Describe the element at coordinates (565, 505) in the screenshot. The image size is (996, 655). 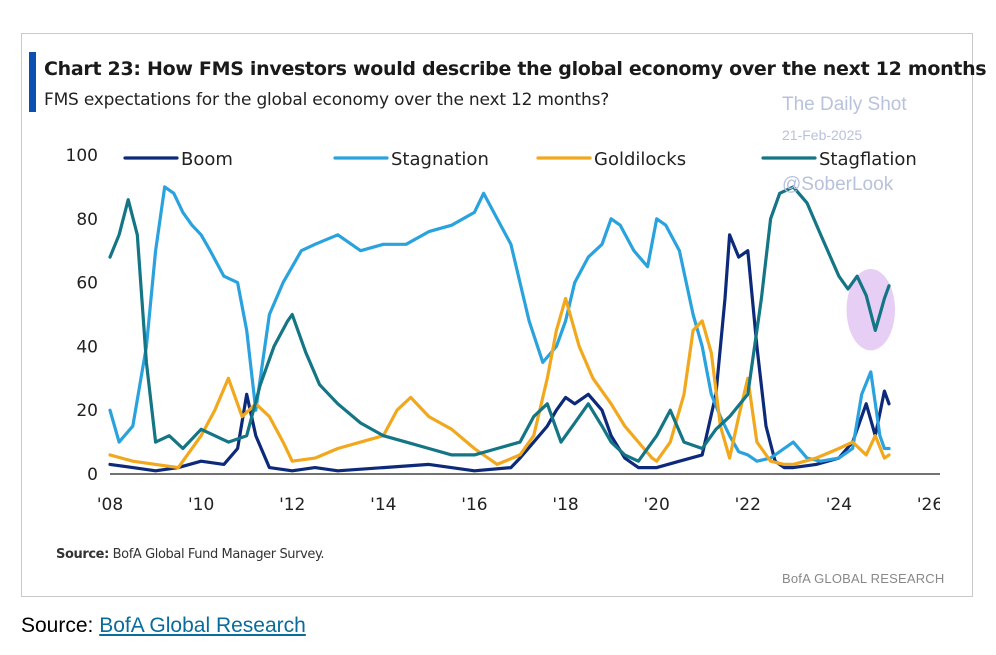
I see `x-tick-label: '18` at that location.